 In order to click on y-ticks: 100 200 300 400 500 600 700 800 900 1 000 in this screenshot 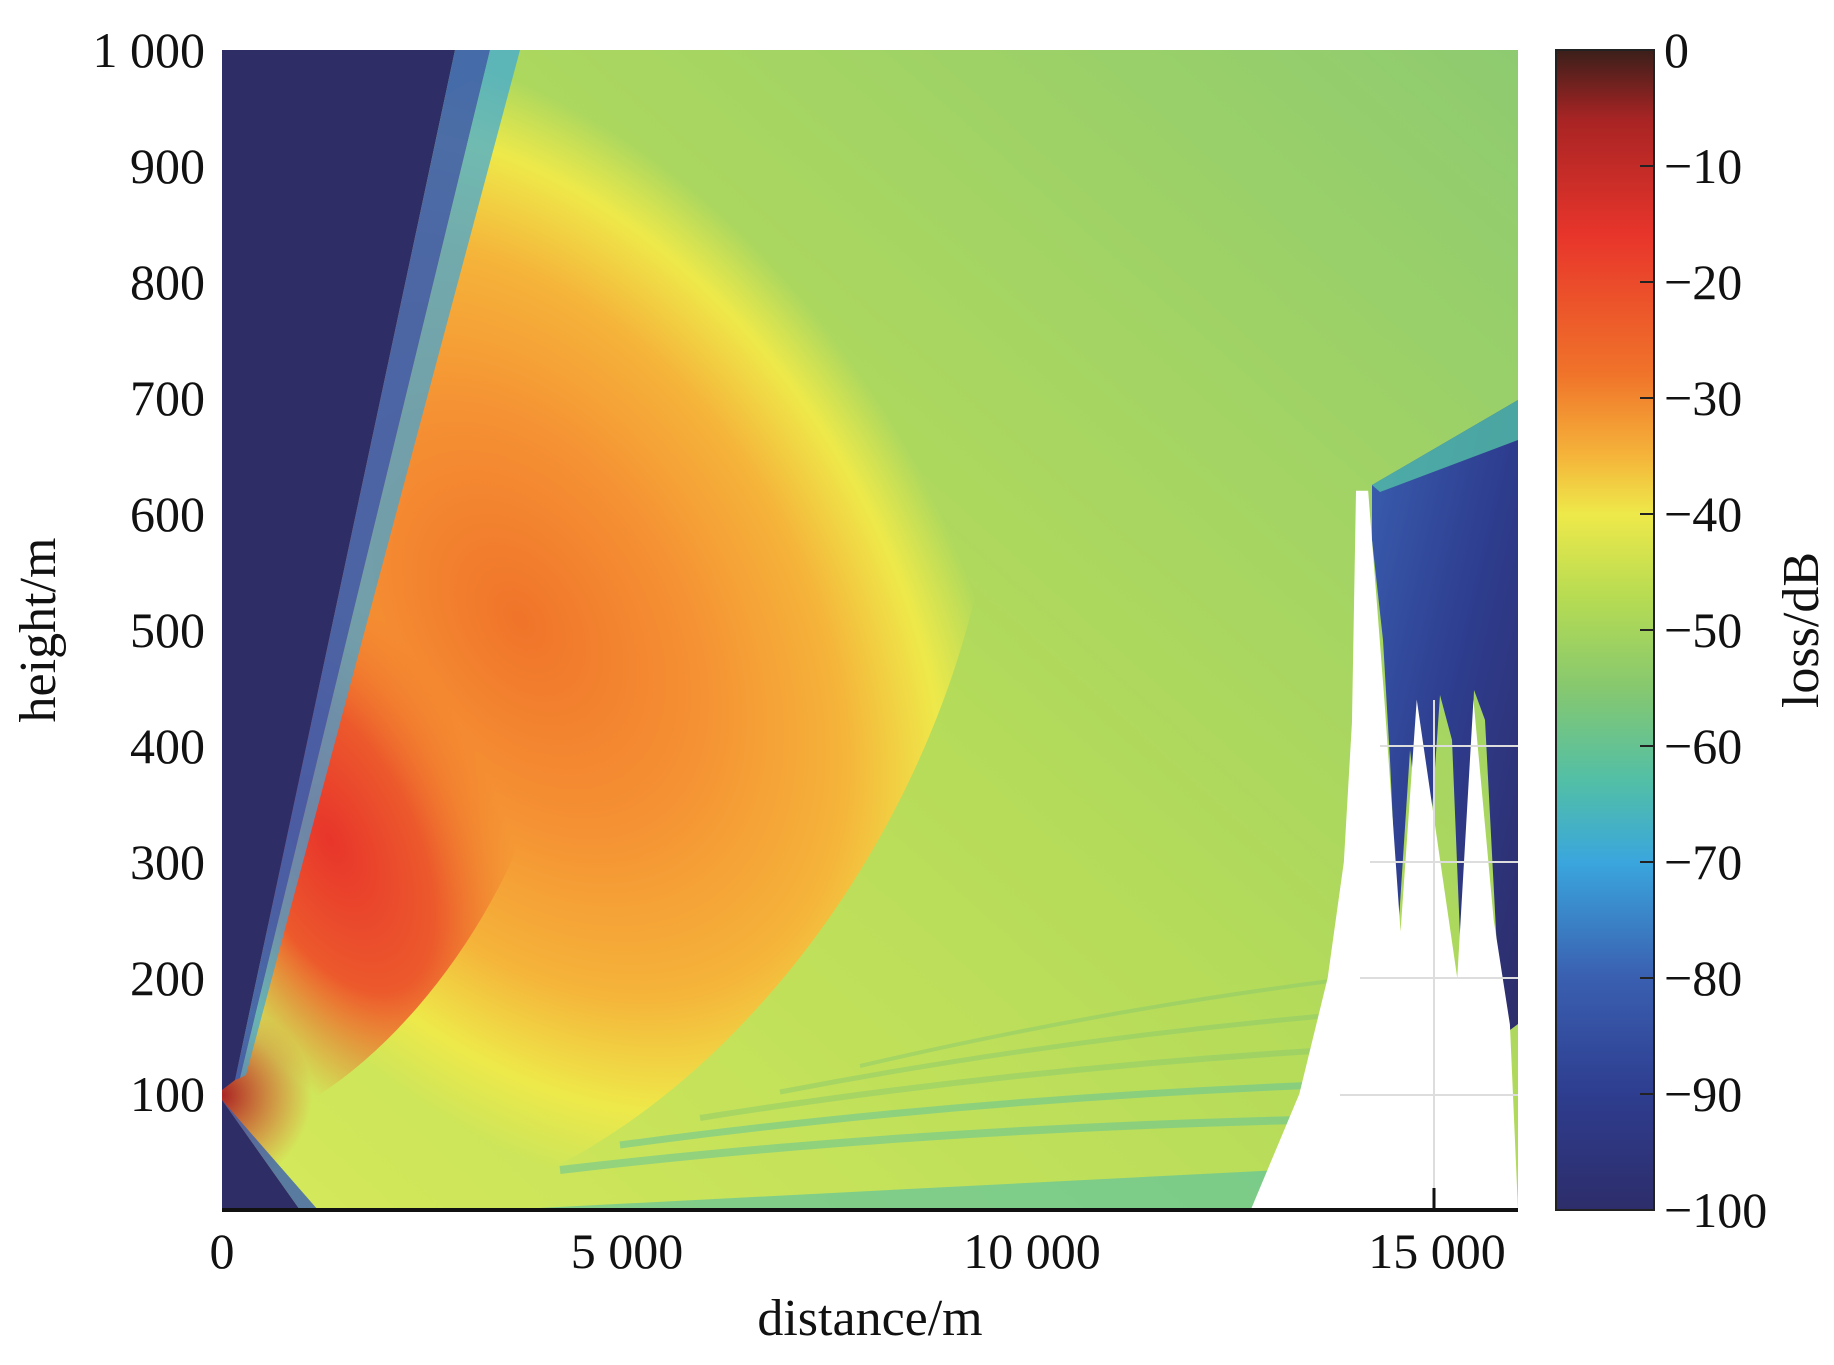, I will do `click(149, 572)`.